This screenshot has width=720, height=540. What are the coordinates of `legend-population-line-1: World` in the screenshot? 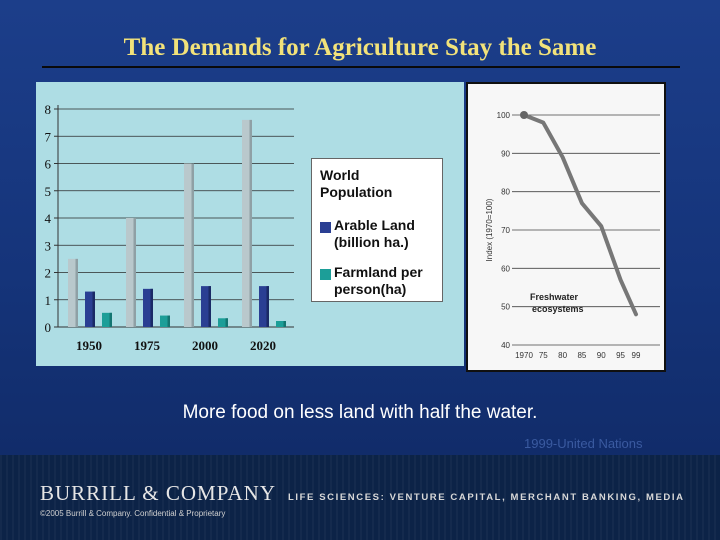 It's located at (340, 175).